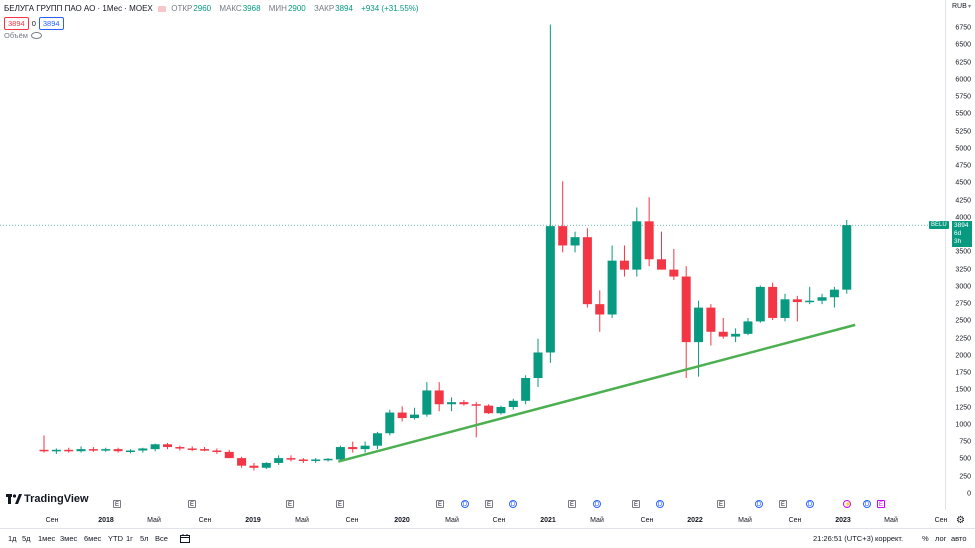  I want to click on adjust-toggle: коррект., so click(889, 538).